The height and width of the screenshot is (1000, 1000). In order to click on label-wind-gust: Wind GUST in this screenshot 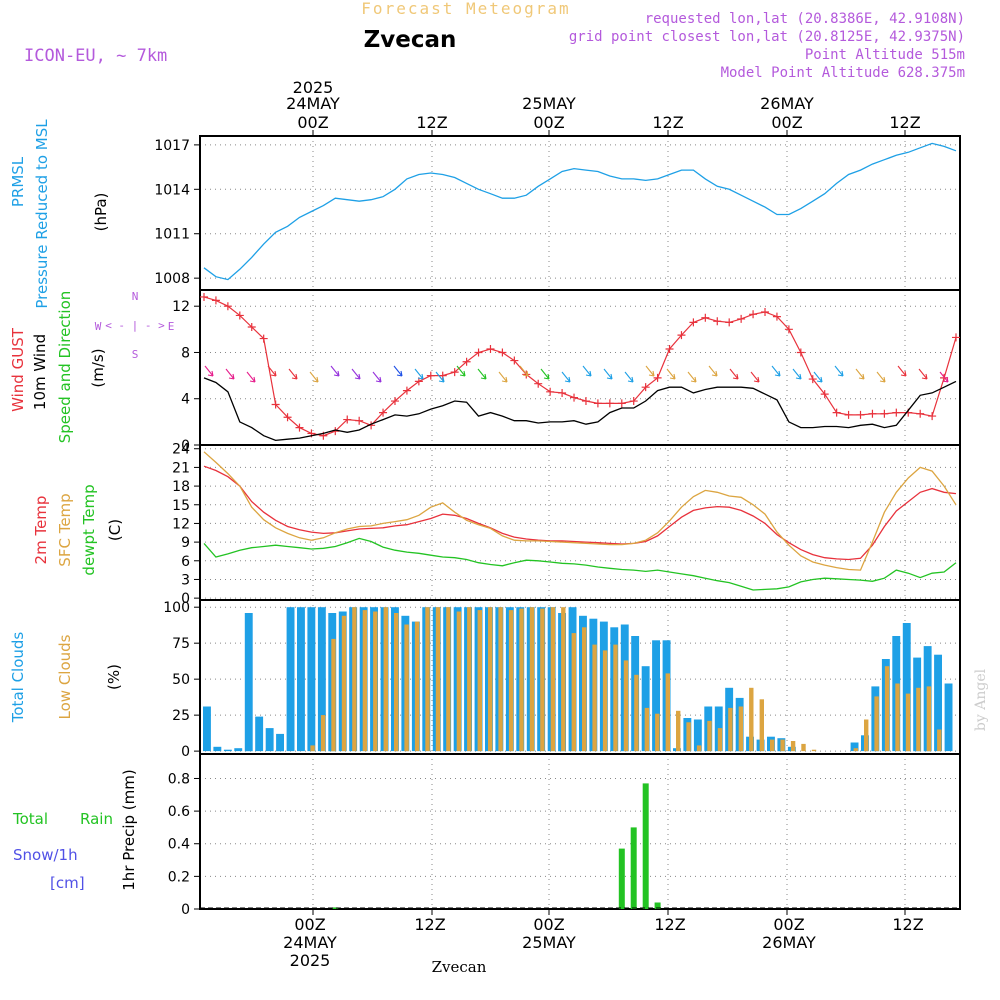, I will do `click(18, 369)`.